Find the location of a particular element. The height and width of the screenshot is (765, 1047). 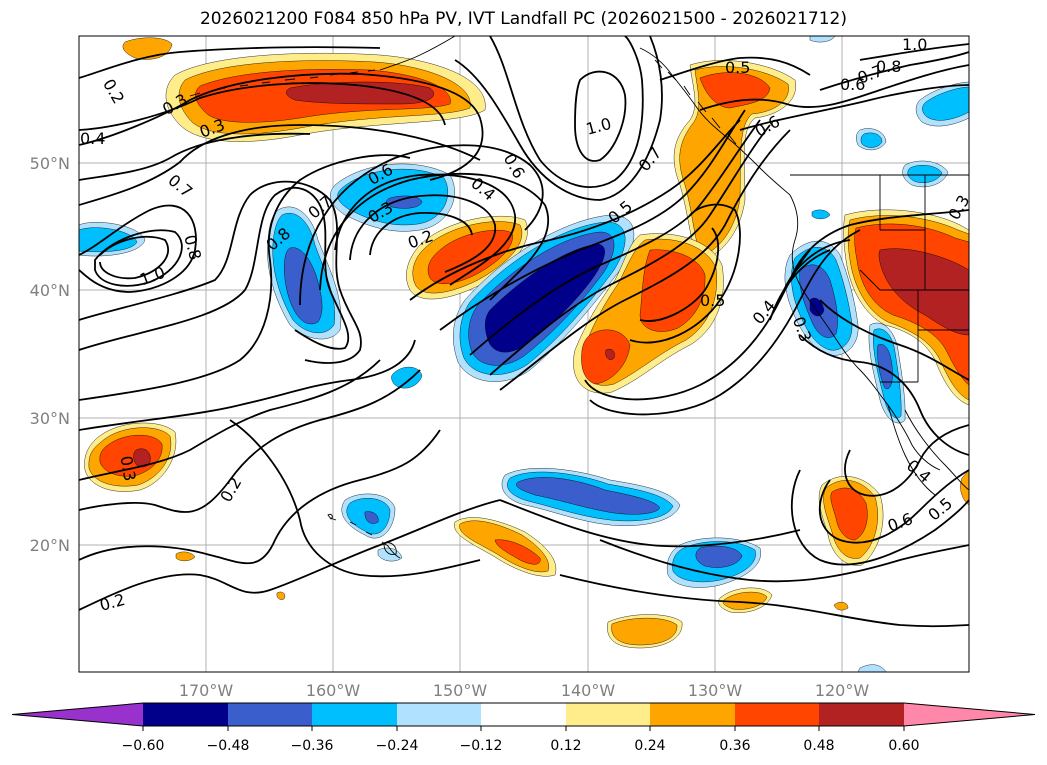

neg-anomaly-23n is located at coordinates (588, 496).